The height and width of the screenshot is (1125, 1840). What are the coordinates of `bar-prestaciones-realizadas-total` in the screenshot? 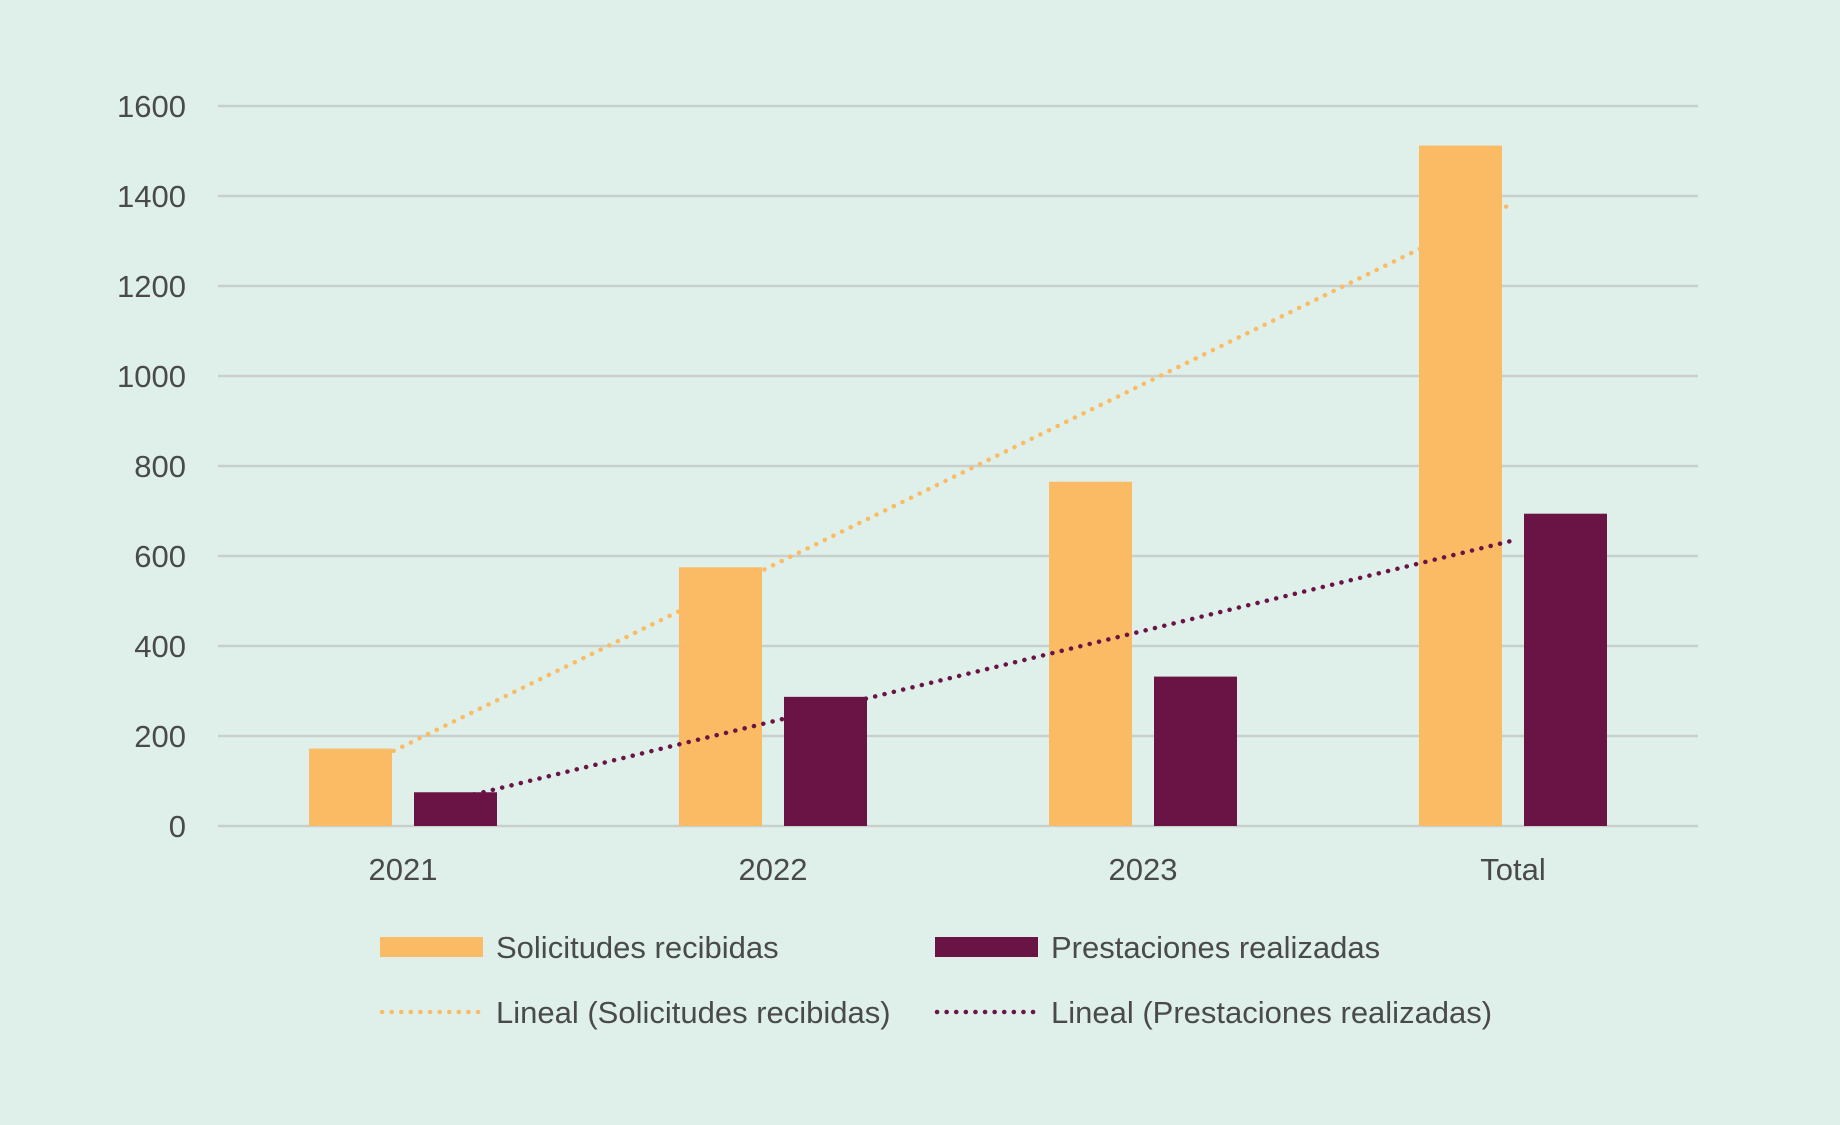 It's located at (1565, 669).